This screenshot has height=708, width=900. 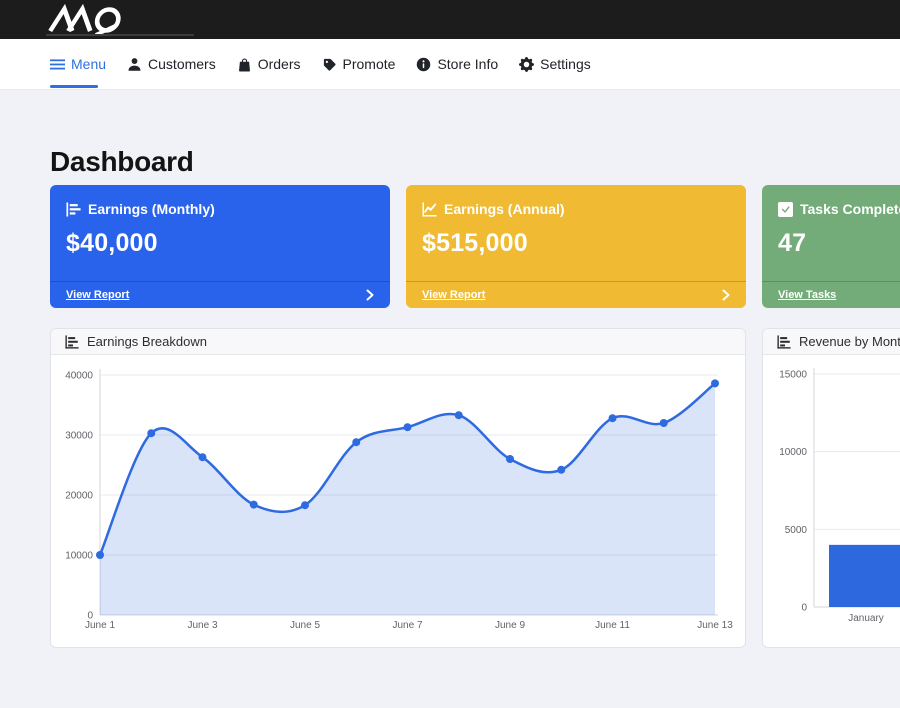 I want to click on chart-card-header: Revenue by Month, so click(x=831, y=342).